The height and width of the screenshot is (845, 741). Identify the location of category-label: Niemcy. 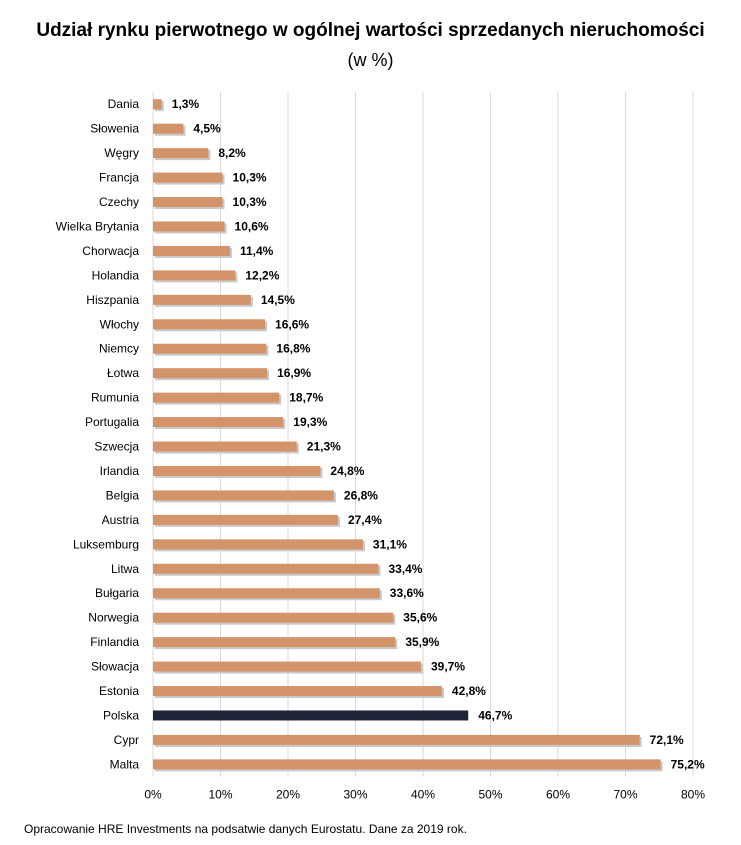
(119, 349).